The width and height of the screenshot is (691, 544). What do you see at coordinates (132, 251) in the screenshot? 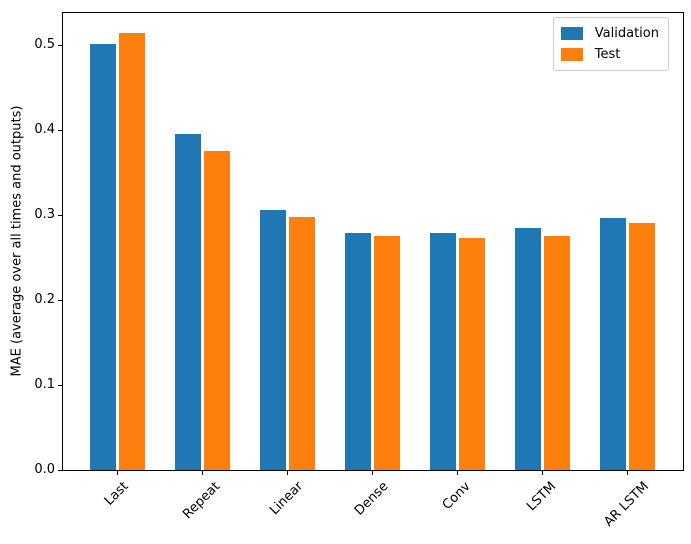
I see `bar-test-last` at bounding box center [132, 251].